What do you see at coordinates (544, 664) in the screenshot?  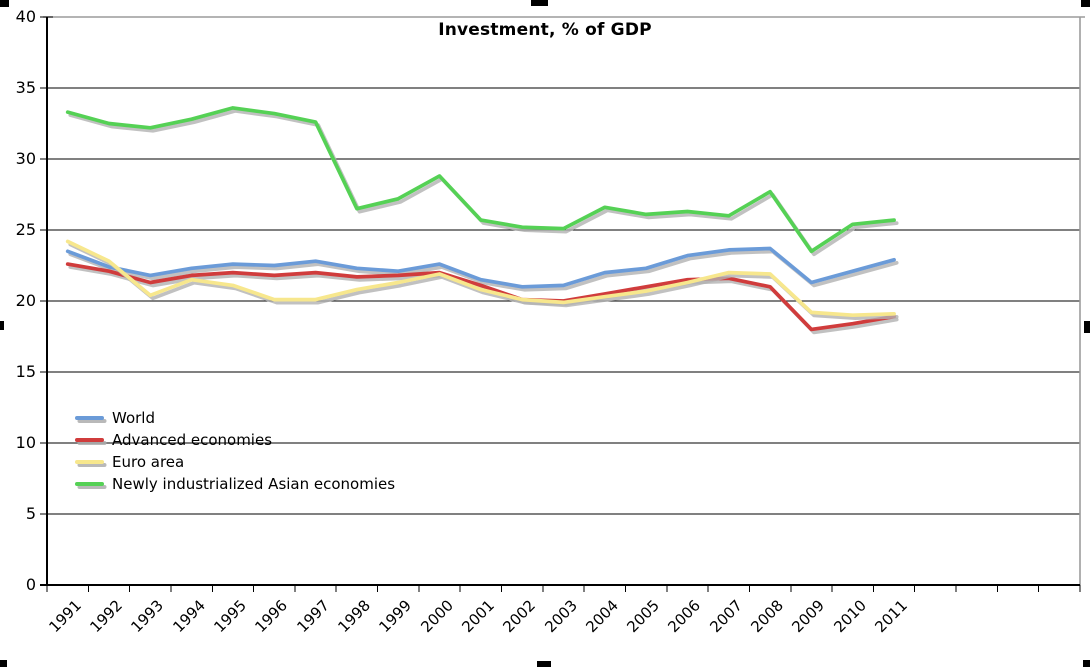 I see `selection-handle-bottom-center` at bounding box center [544, 664].